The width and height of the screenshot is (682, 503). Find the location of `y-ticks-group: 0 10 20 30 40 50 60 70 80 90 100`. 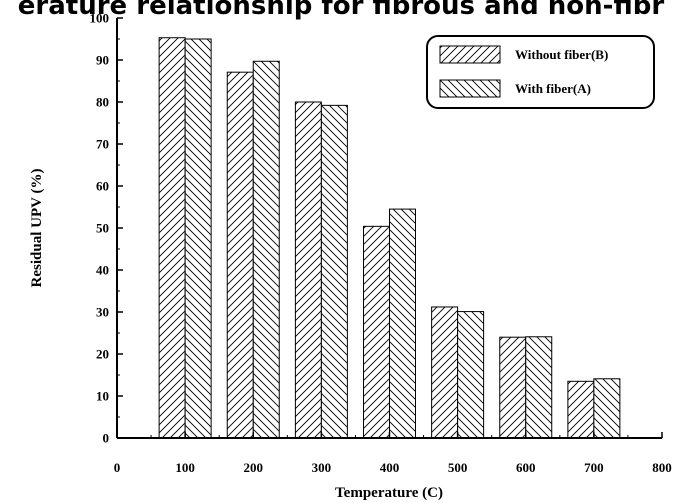

y-ticks-group: 0 10 20 30 40 50 60 70 80 90 100 is located at coordinates (106, 228).